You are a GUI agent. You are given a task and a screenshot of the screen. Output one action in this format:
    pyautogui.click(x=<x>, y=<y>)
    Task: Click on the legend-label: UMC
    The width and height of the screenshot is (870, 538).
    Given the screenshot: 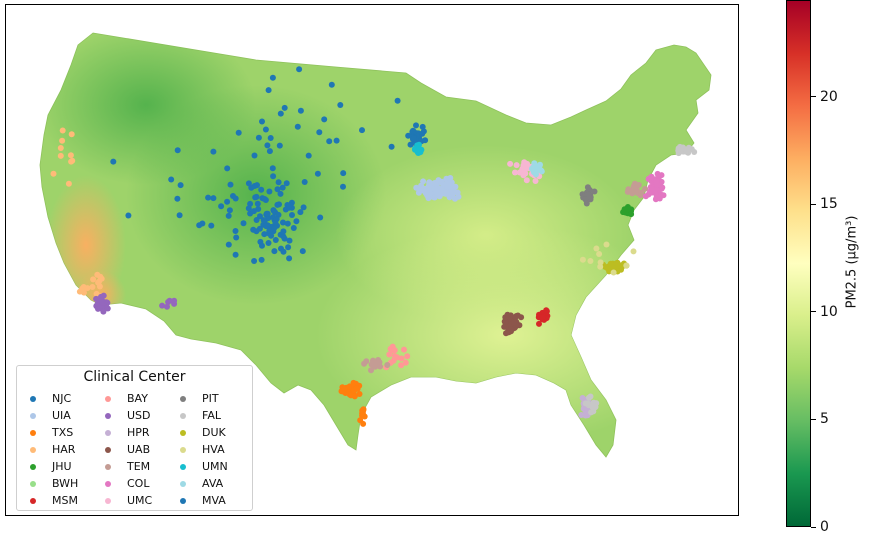 What is the action you would take?
    pyautogui.click(x=140, y=500)
    